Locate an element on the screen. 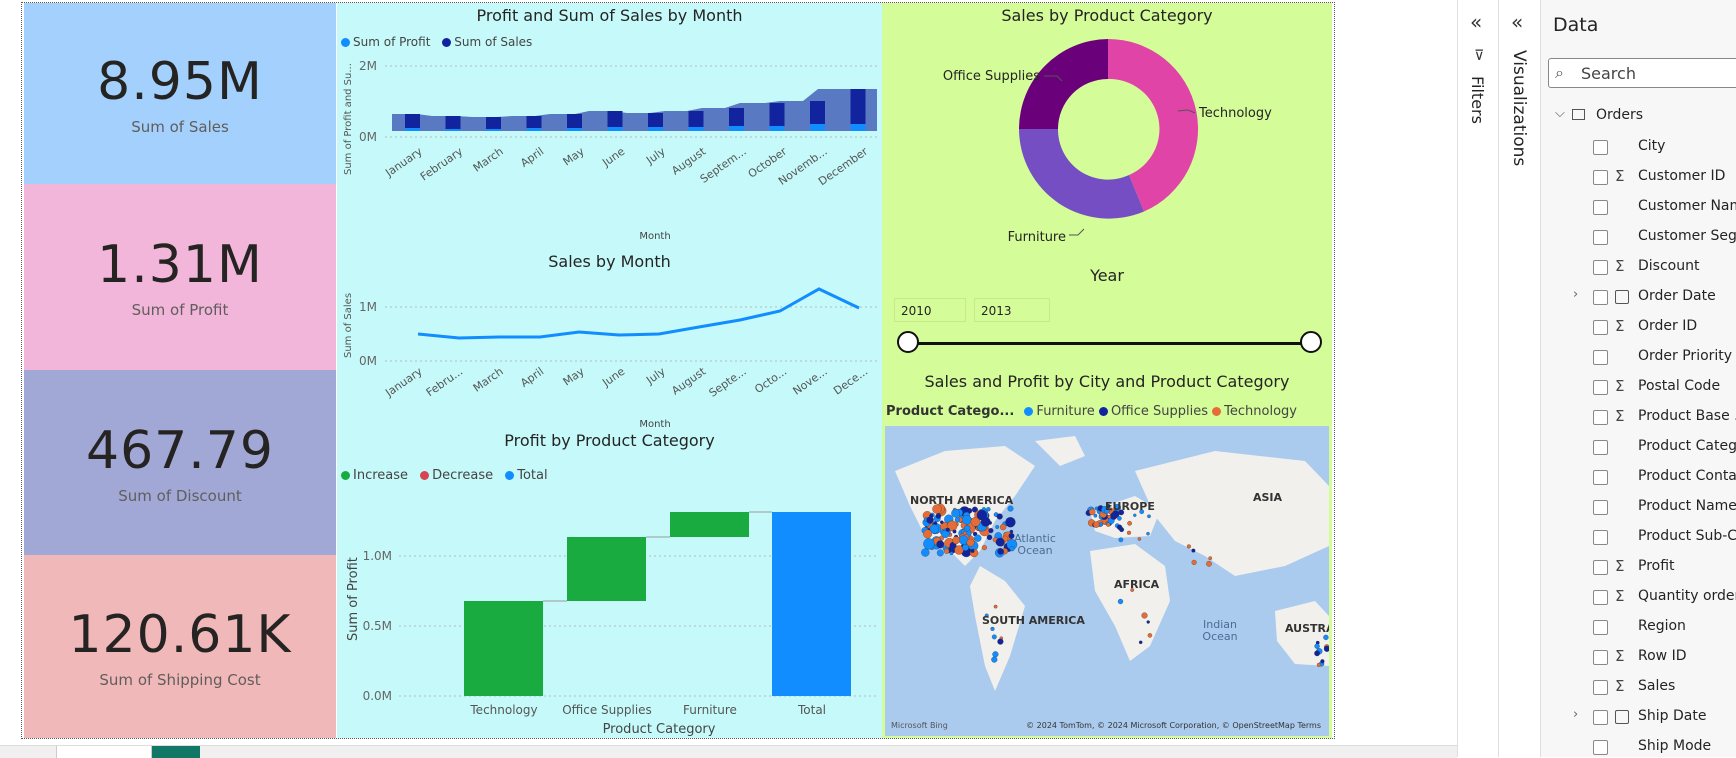 Image resolution: width=1736 pixels, height=758 pixels. donut-slice-furniture is located at coordinates (1081, 174).